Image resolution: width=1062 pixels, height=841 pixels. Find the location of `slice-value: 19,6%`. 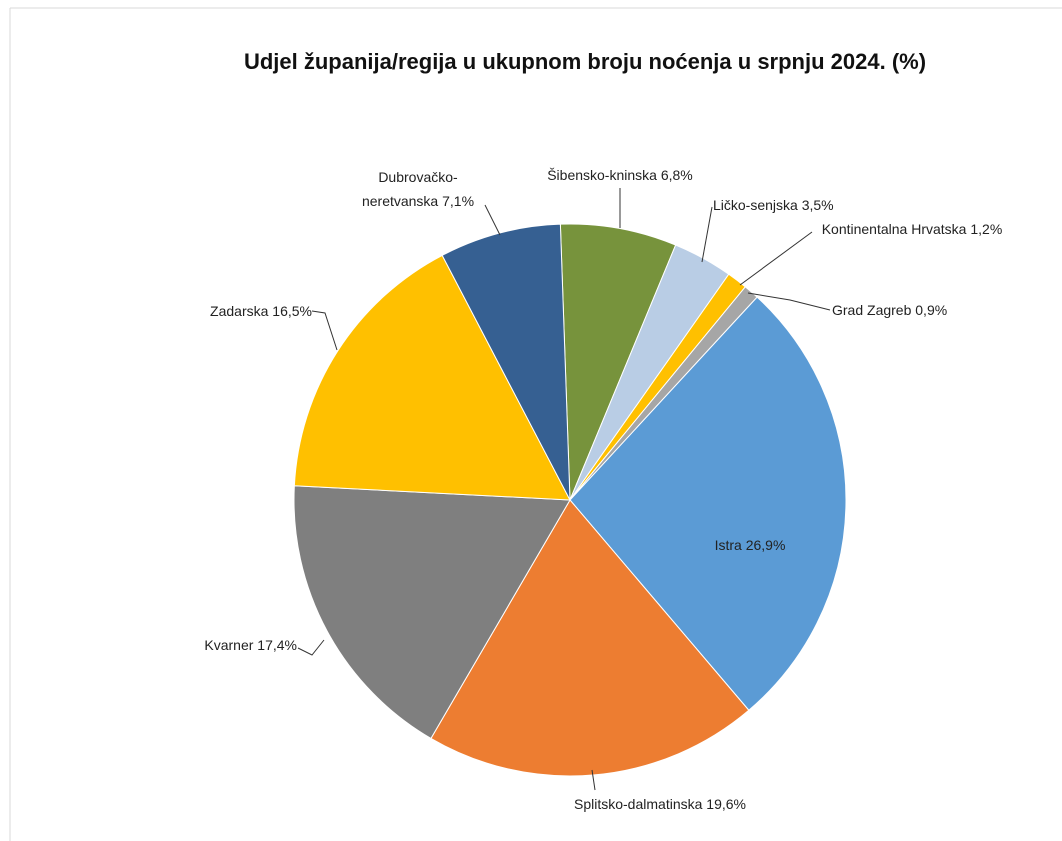

slice-value: 19,6% is located at coordinates (726, 804).